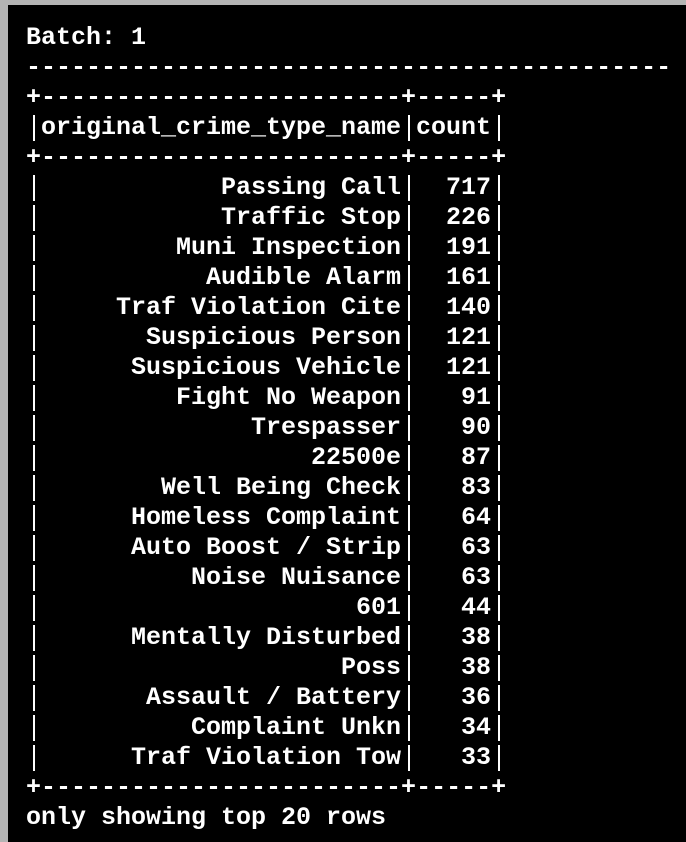  What do you see at coordinates (265, 757) in the screenshot?
I see `crime-type: Traf Violation Tow` at bounding box center [265, 757].